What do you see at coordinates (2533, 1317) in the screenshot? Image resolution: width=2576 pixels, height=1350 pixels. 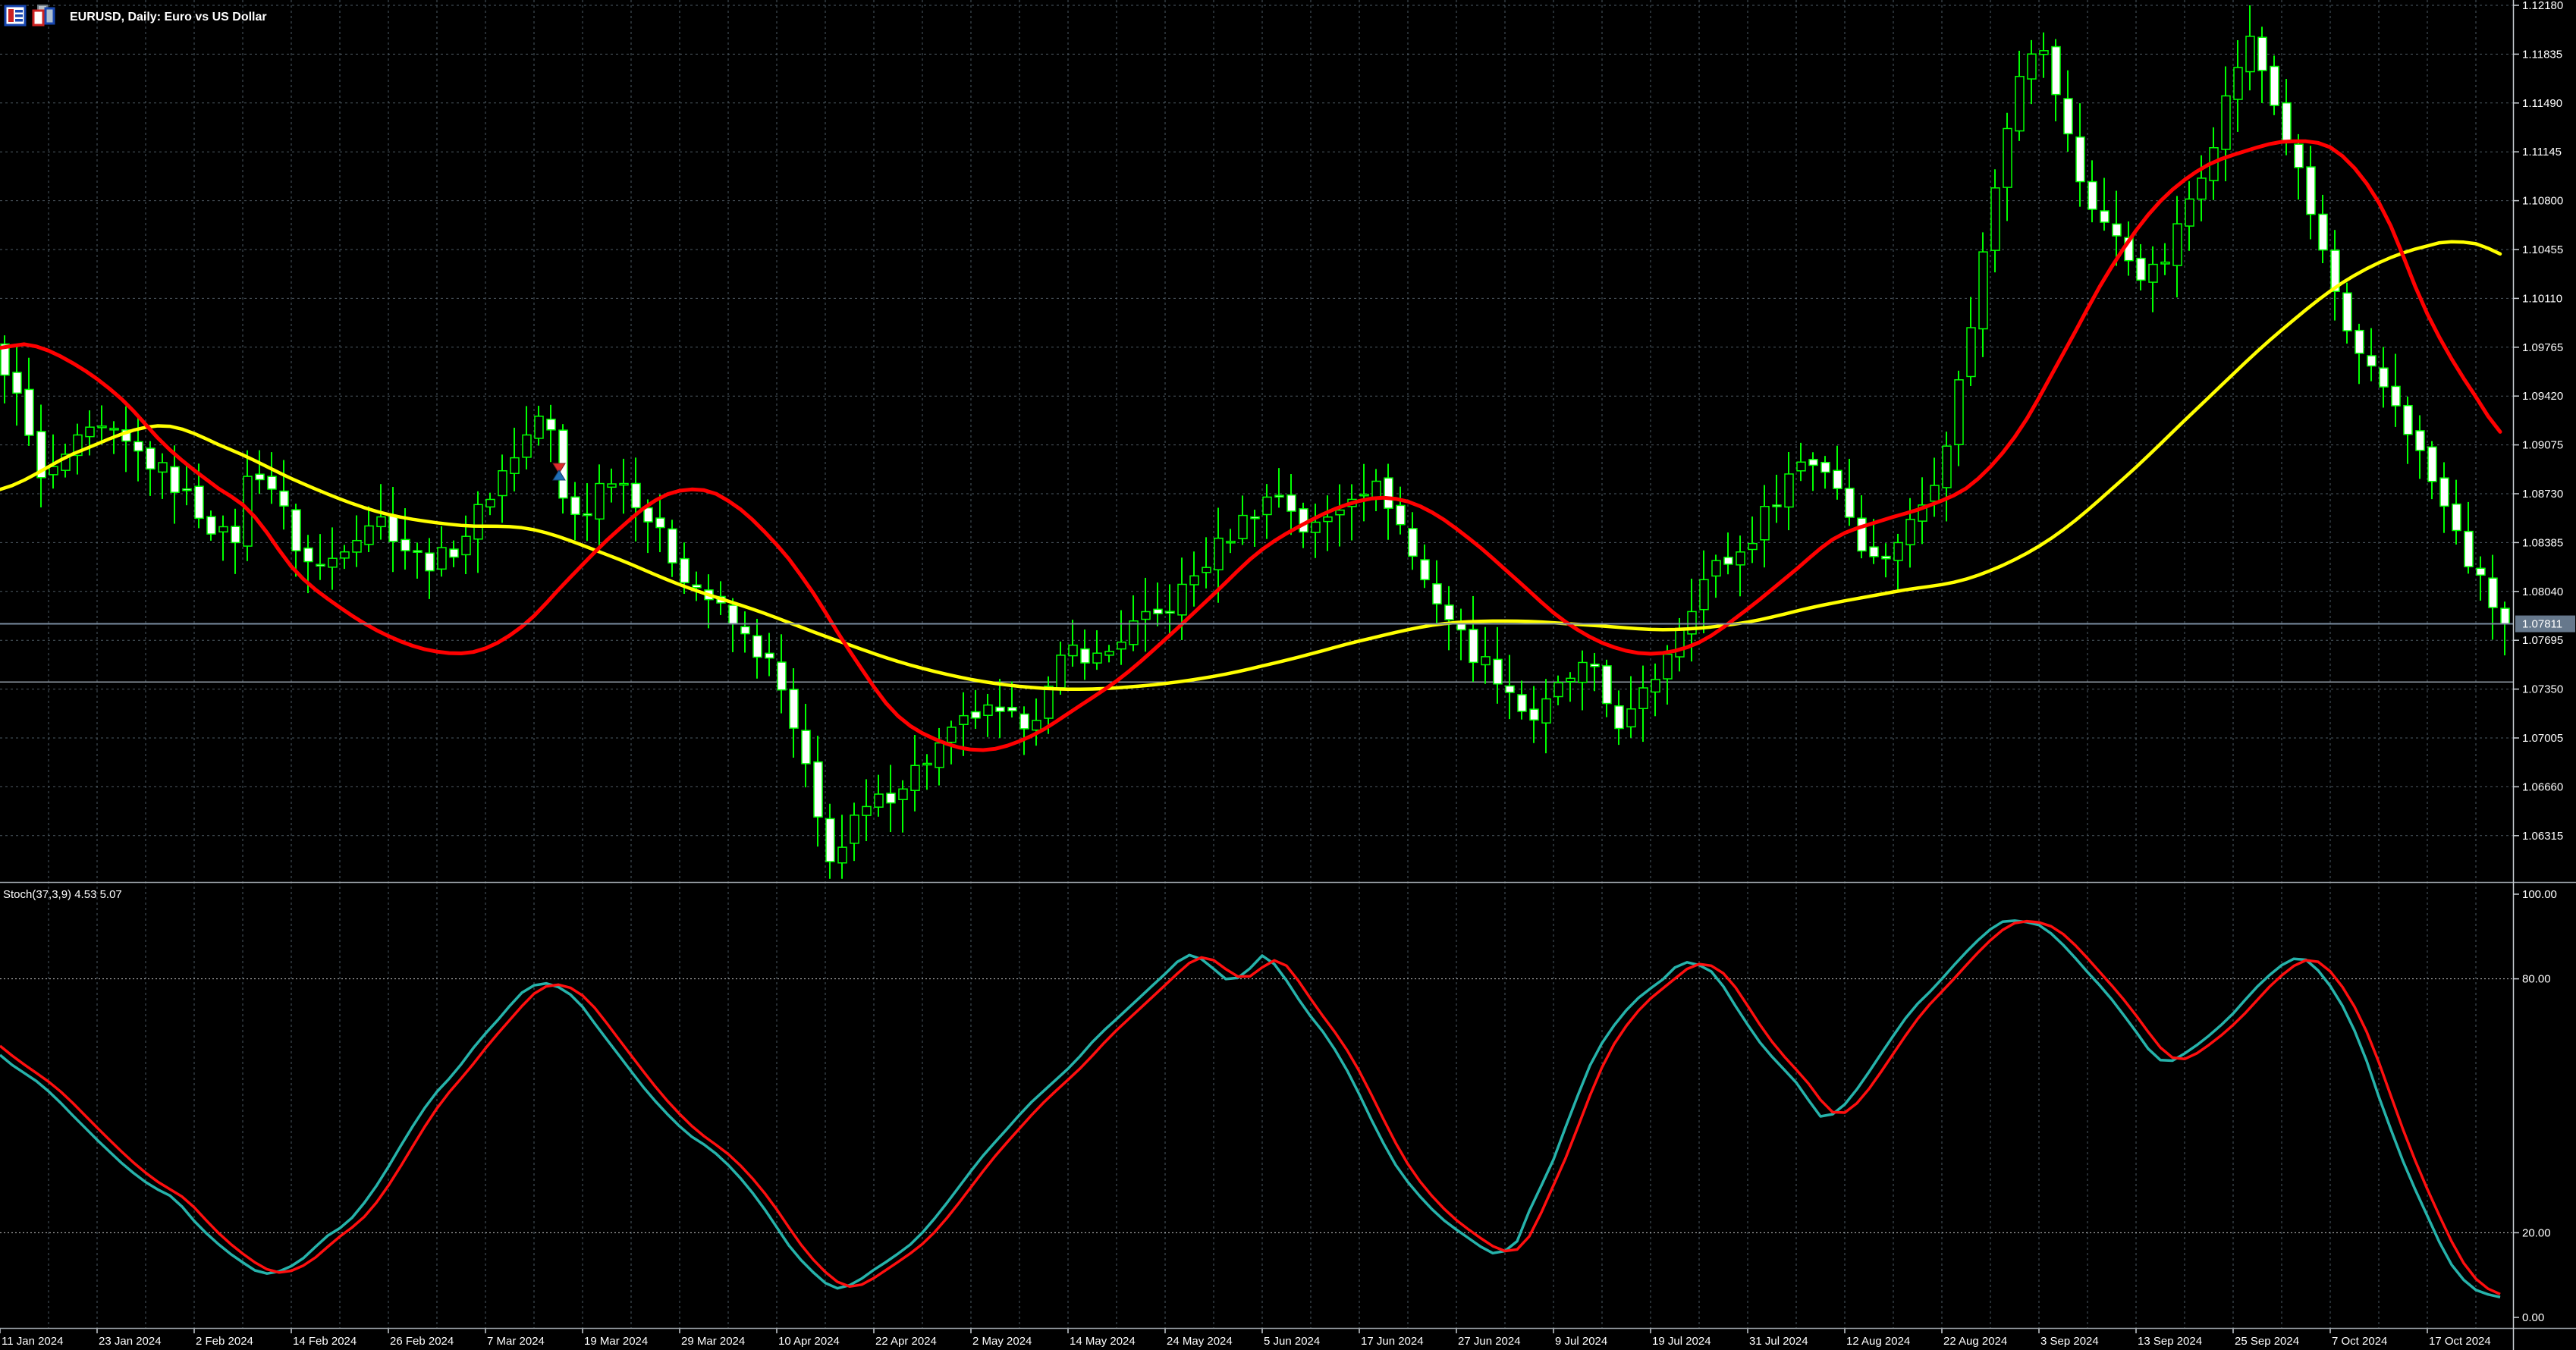 I see `stoch-tick-label: 0.00` at bounding box center [2533, 1317].